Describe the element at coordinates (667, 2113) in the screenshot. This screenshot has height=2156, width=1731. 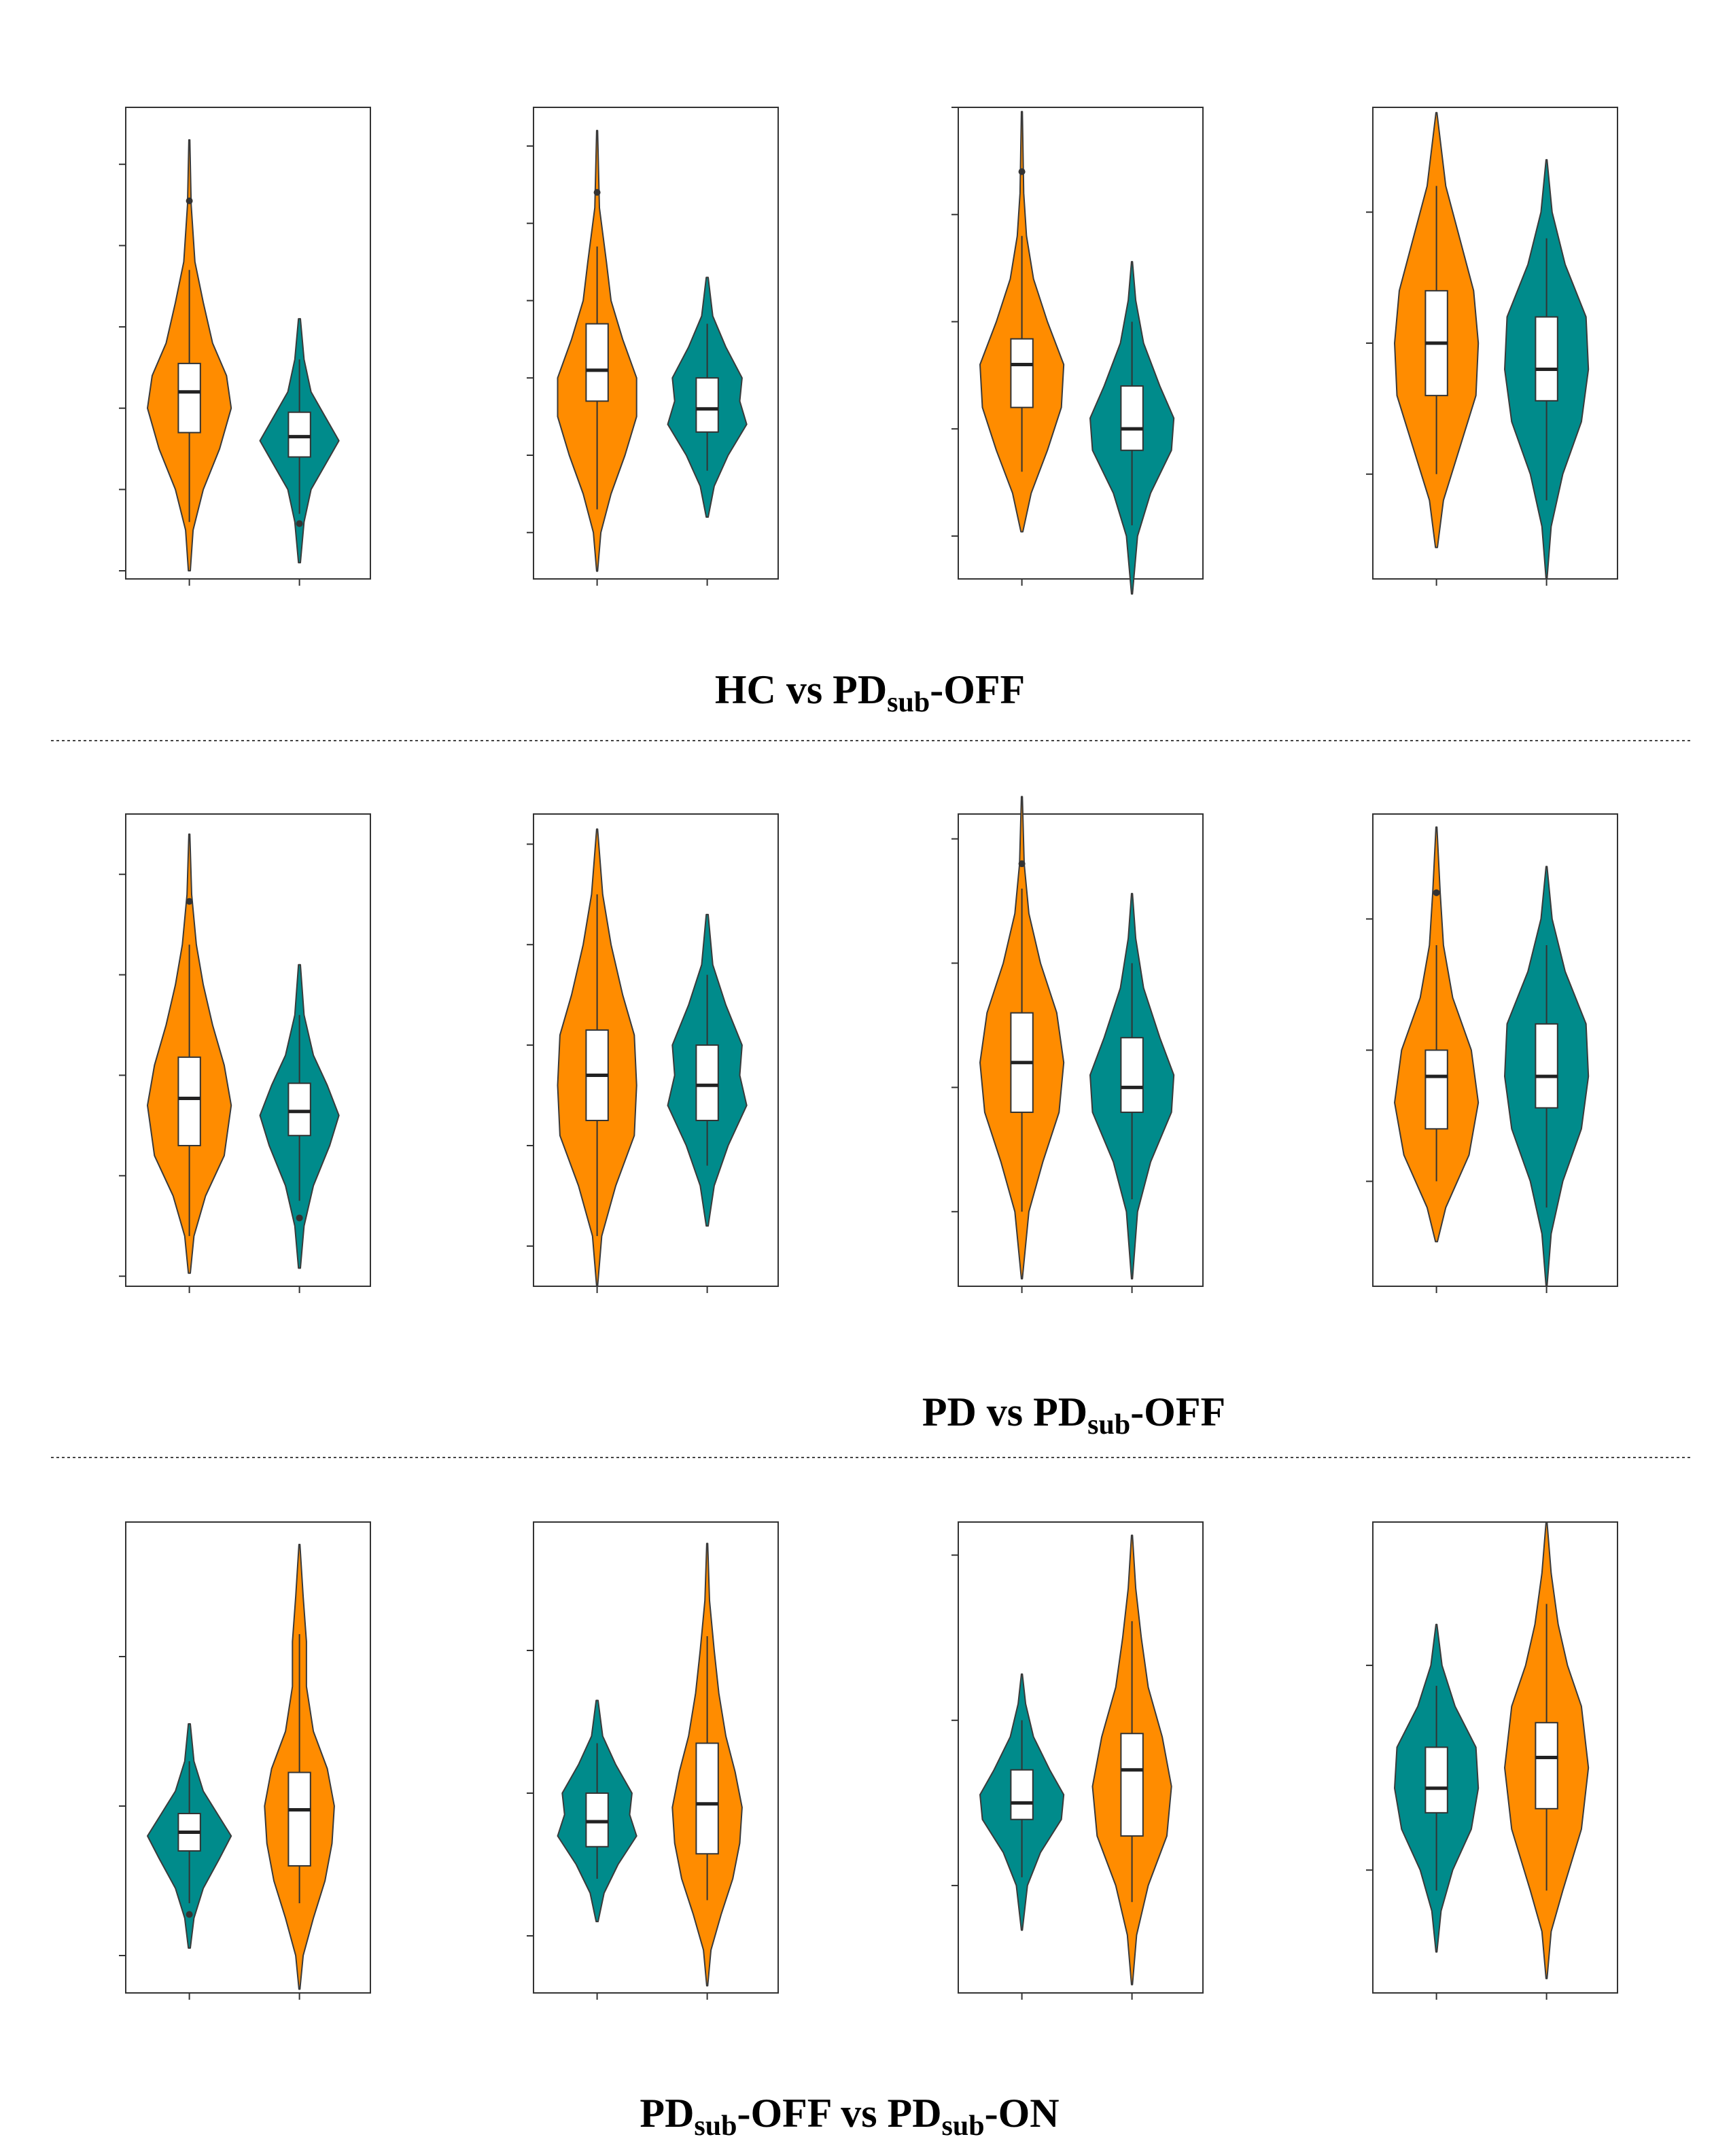
I see `caption-text: PD` at that location.